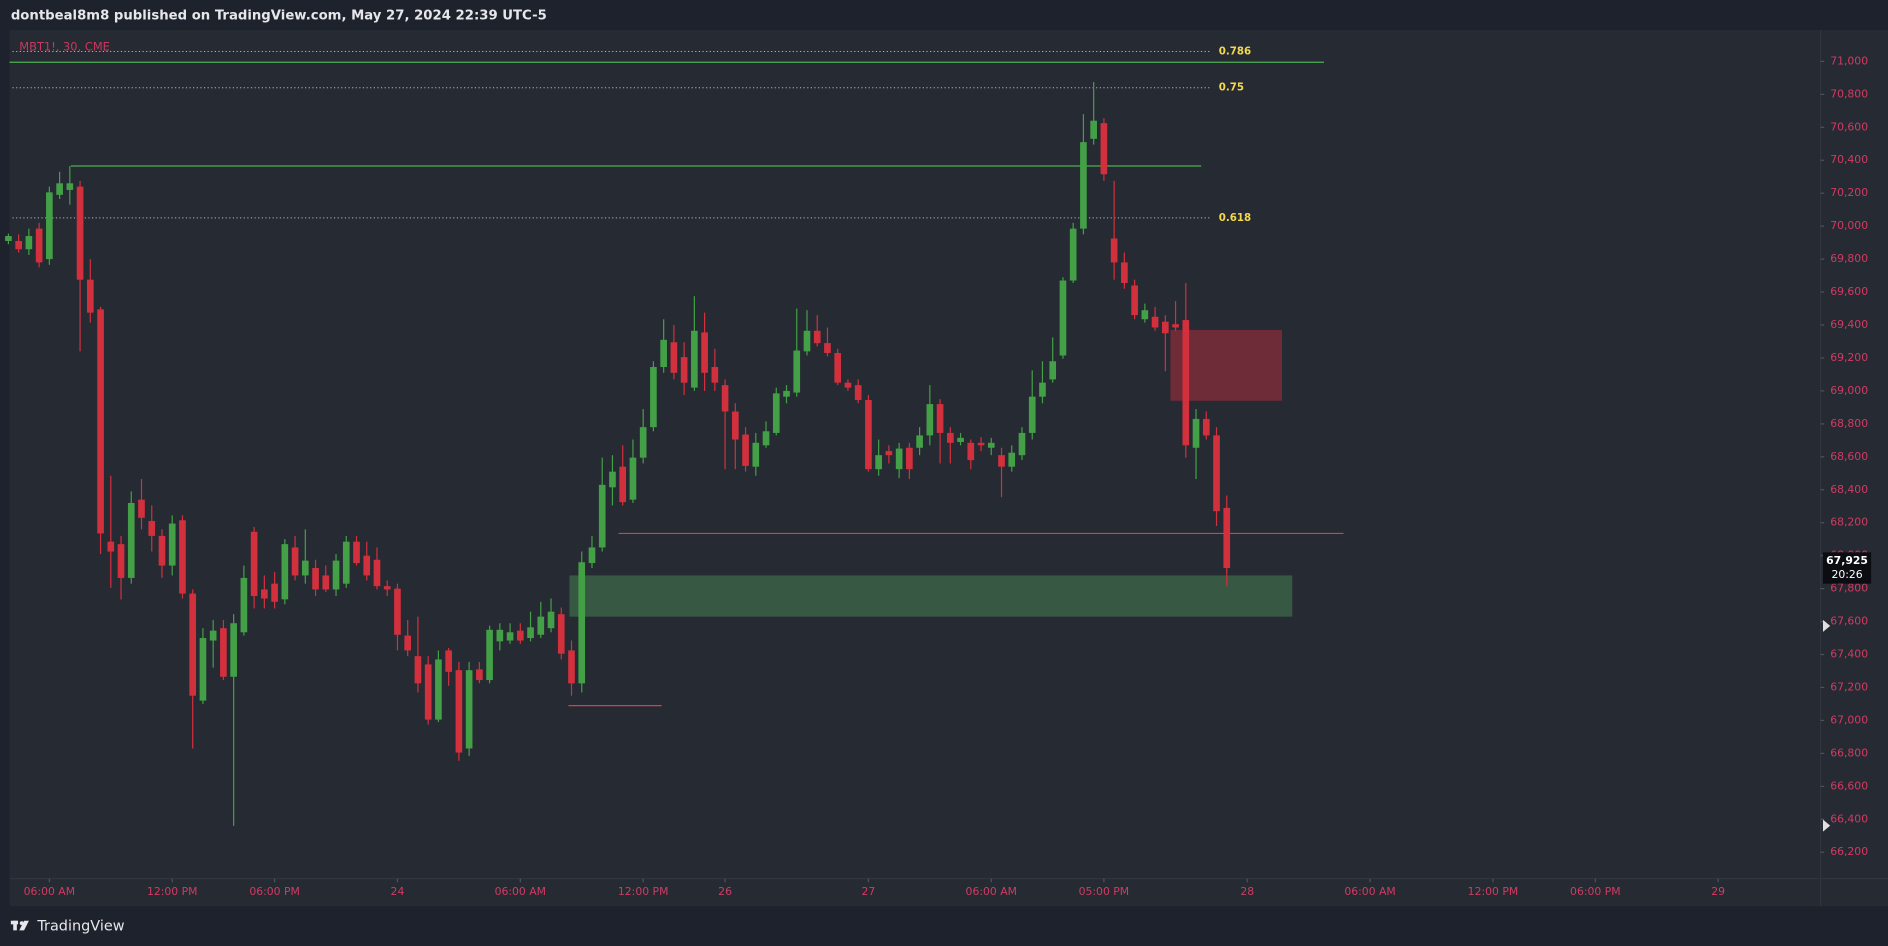 The image size is (1888, 946). I want to click on footer-brand: TradingView, so click(80, 927).